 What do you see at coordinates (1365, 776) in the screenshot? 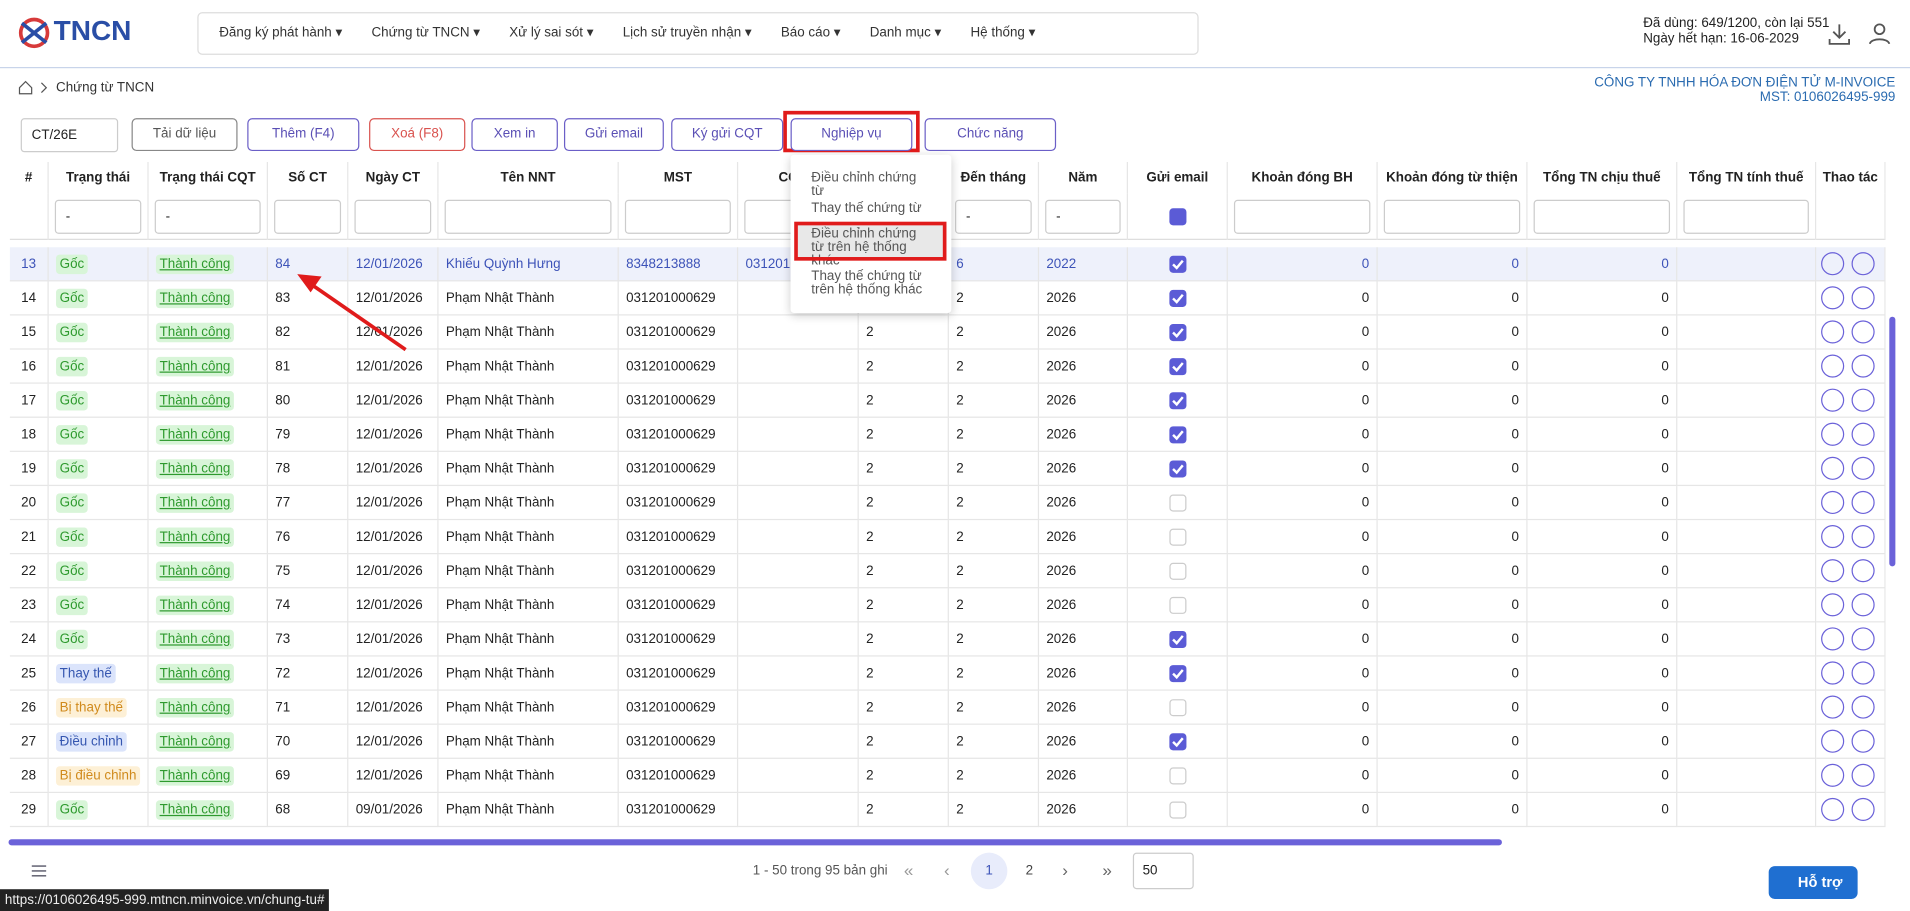
I see `cell-text: 0` at bounding box center [1365, 776].